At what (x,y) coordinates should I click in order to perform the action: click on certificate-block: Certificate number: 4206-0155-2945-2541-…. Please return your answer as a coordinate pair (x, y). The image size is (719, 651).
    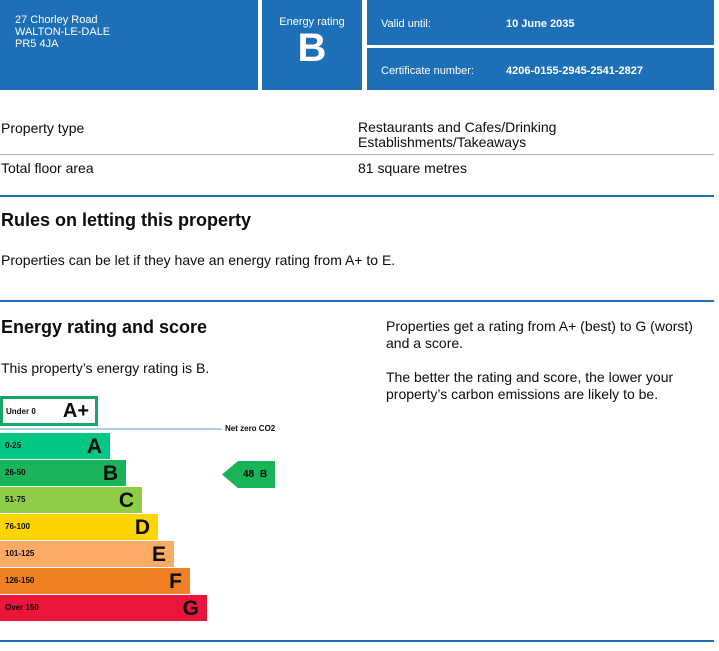
    Looking at the image, I should click on (540, 69).